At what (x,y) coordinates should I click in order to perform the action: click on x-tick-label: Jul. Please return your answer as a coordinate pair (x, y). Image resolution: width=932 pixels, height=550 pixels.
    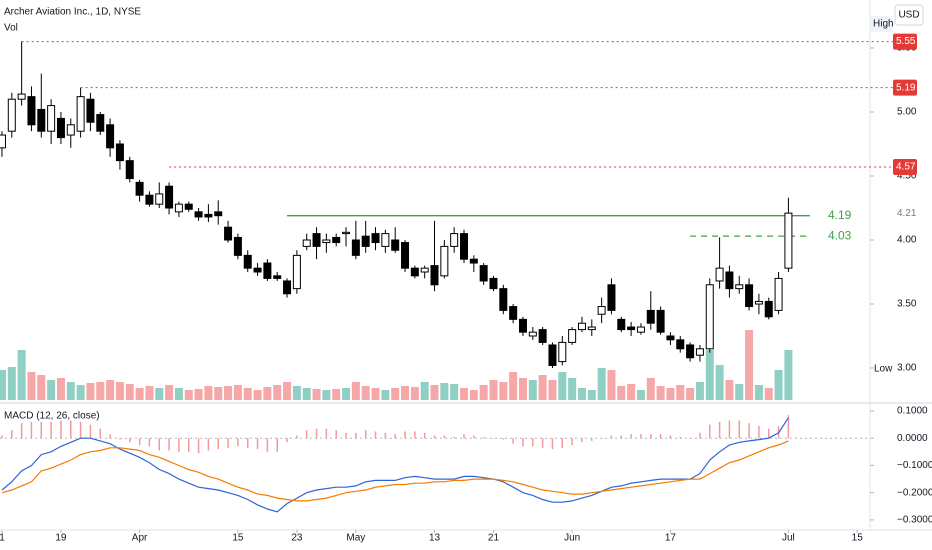
    Looking at the image, I should click on (788, 538).